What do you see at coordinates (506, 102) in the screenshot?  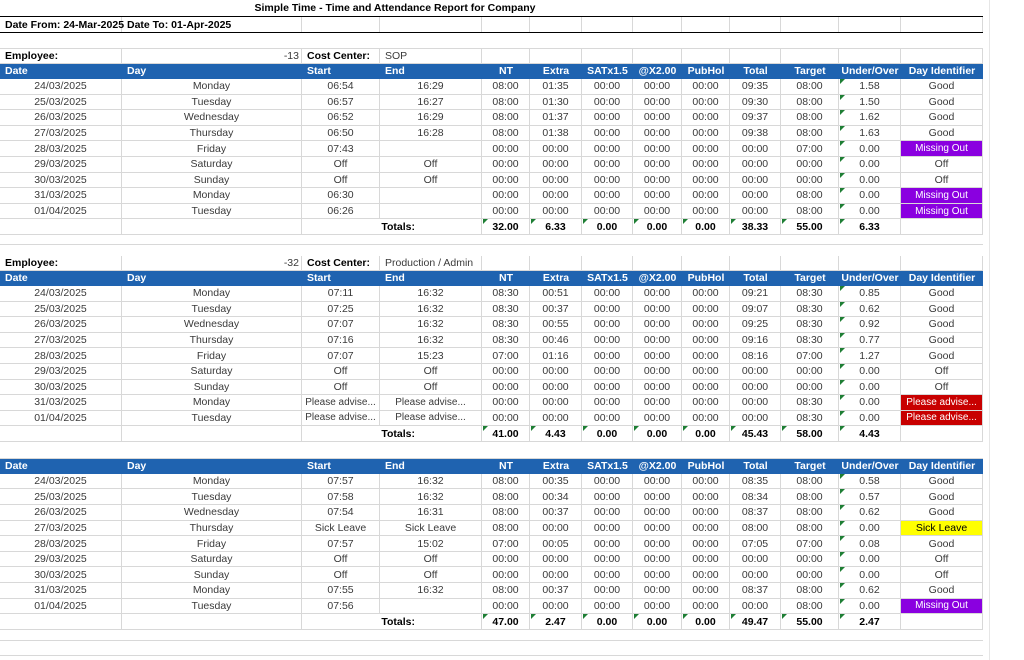 I see `cell-nt: 08:00` at bounding box center [506, 102].